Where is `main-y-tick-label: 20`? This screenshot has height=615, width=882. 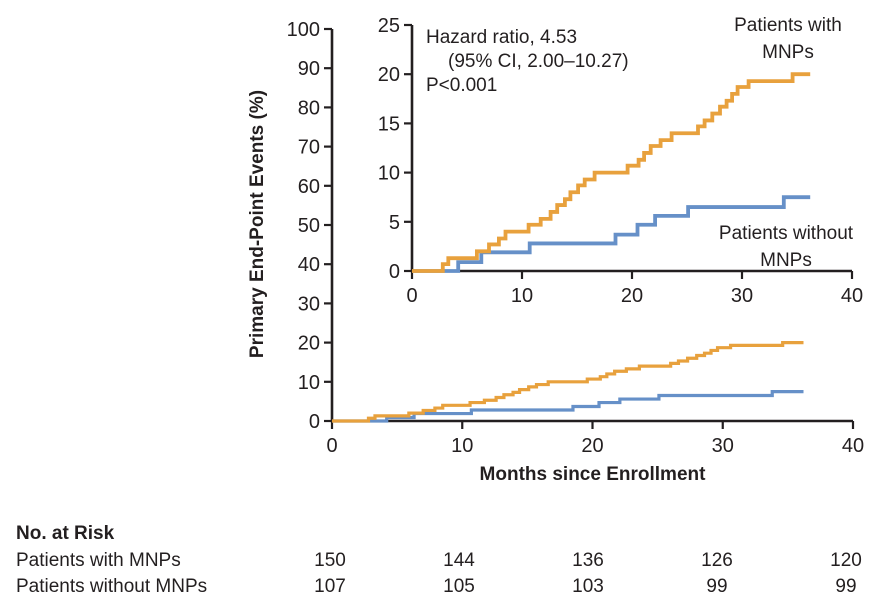 main-y-tick-label: 20 is located at coordinates (309, 344).